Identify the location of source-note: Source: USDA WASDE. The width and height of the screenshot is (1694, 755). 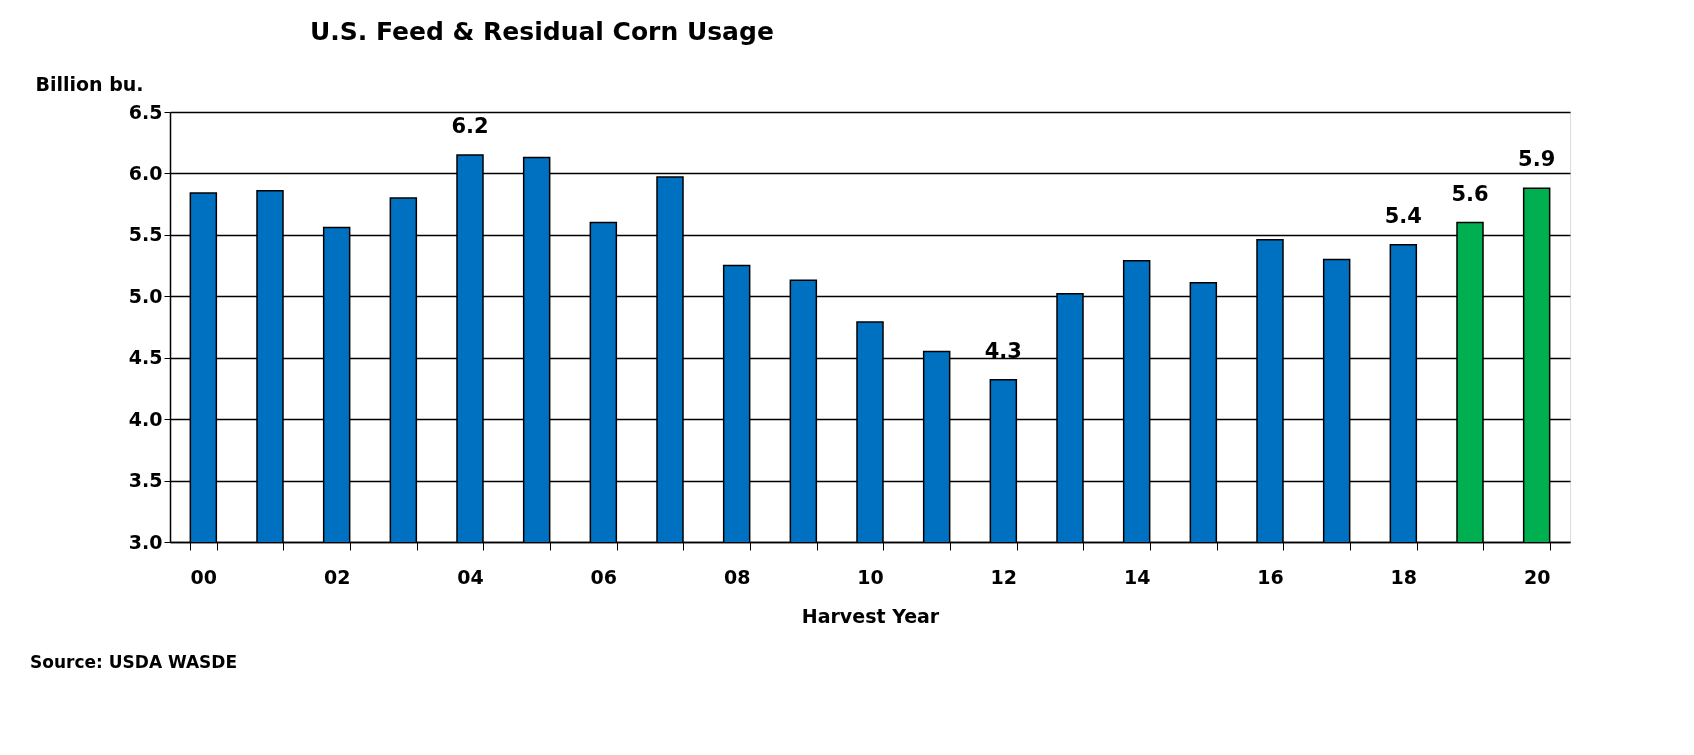
(134, 662).